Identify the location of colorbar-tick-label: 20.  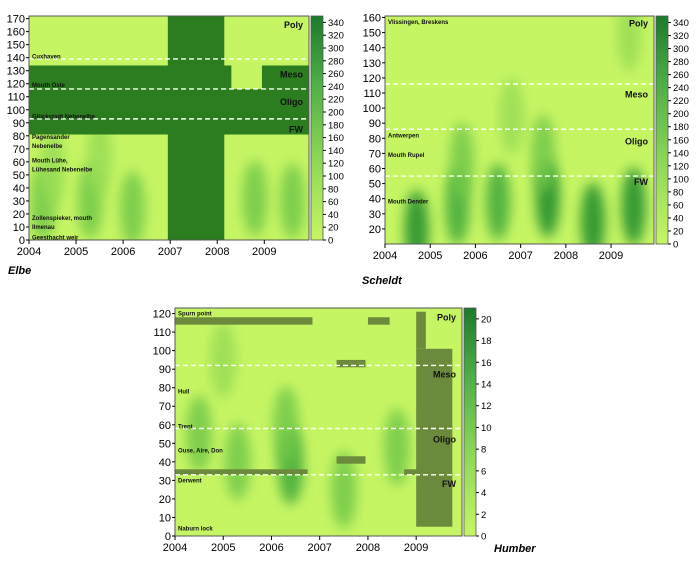
(678, 231).